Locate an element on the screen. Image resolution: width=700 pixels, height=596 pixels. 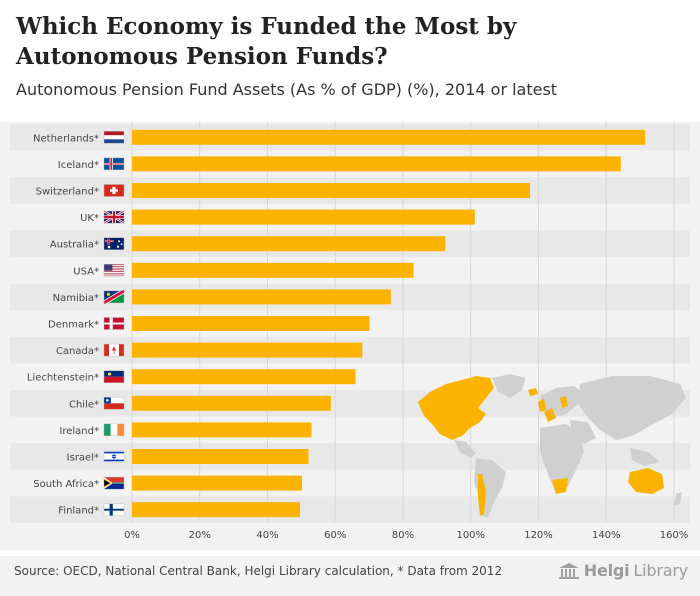
x-tick-label: 20% is located at coordinates (200, 535).